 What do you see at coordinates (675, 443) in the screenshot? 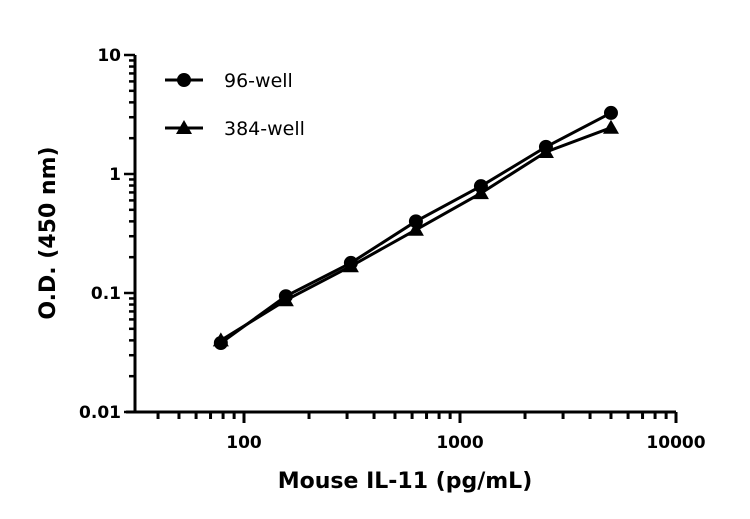
I see `x-tick-label: 10000` at bounding box center [675, 443].